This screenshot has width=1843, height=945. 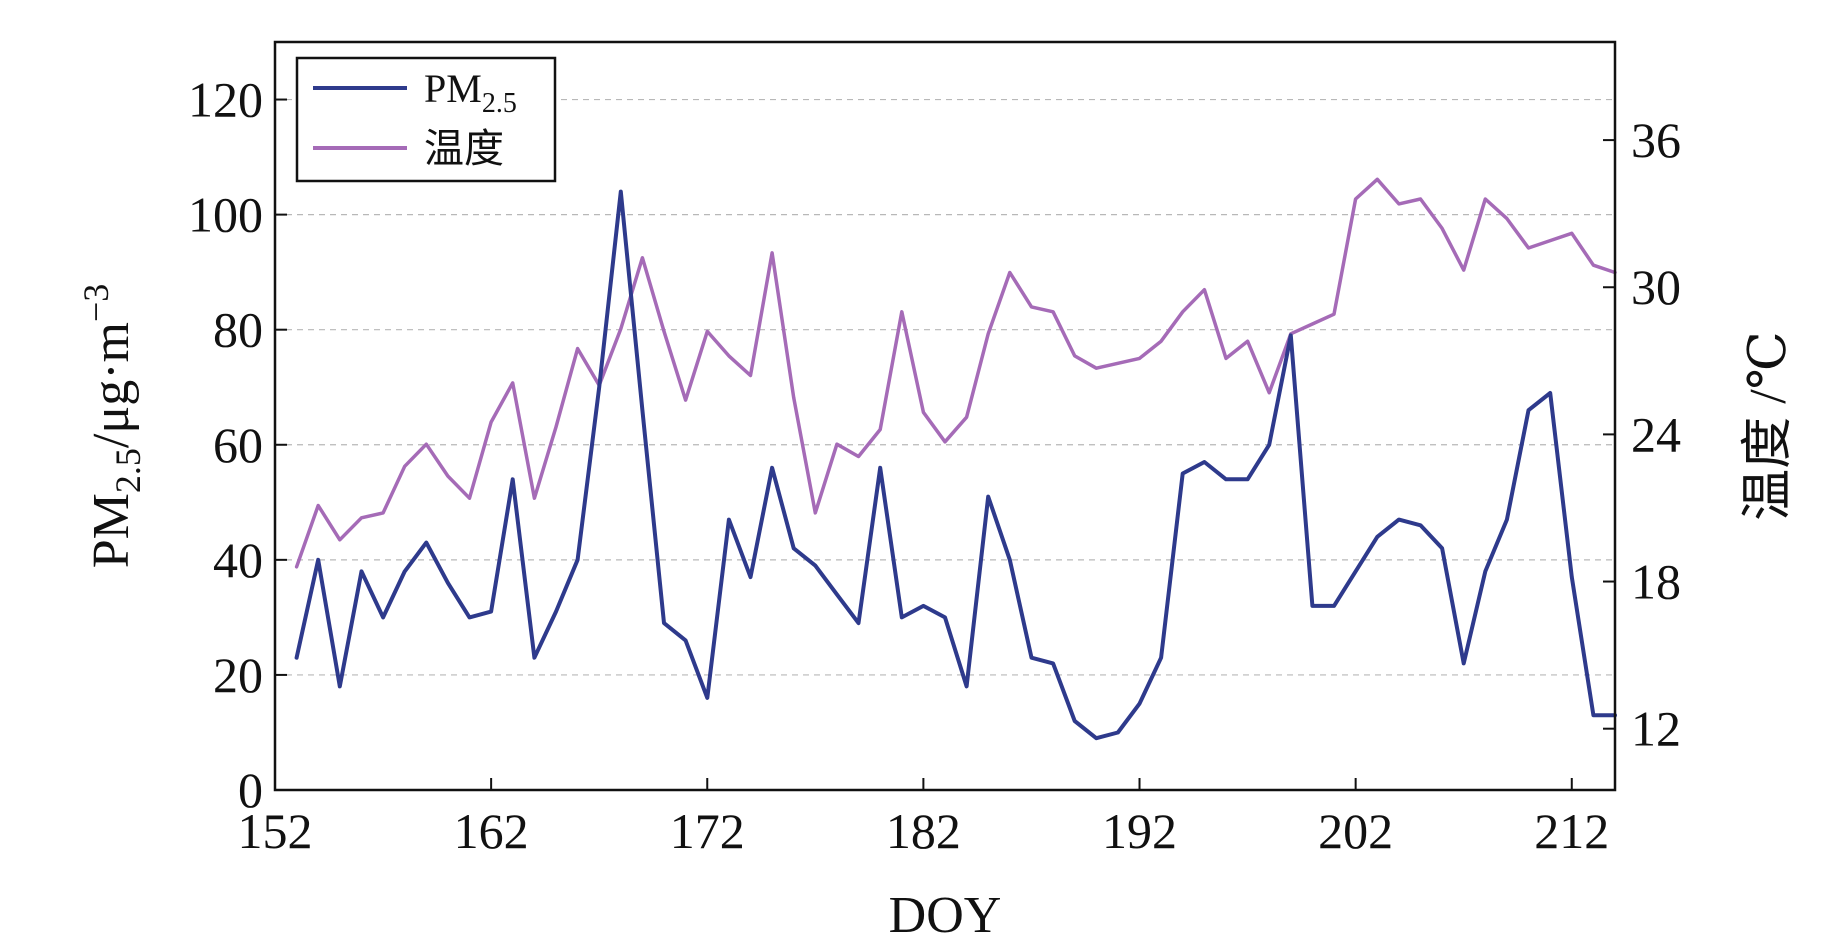 What do you see at coordinates (499, 103) in the screenshot?
I see `legend-label-pm25-subscript: 2.5` at bounding box center [499, 103].